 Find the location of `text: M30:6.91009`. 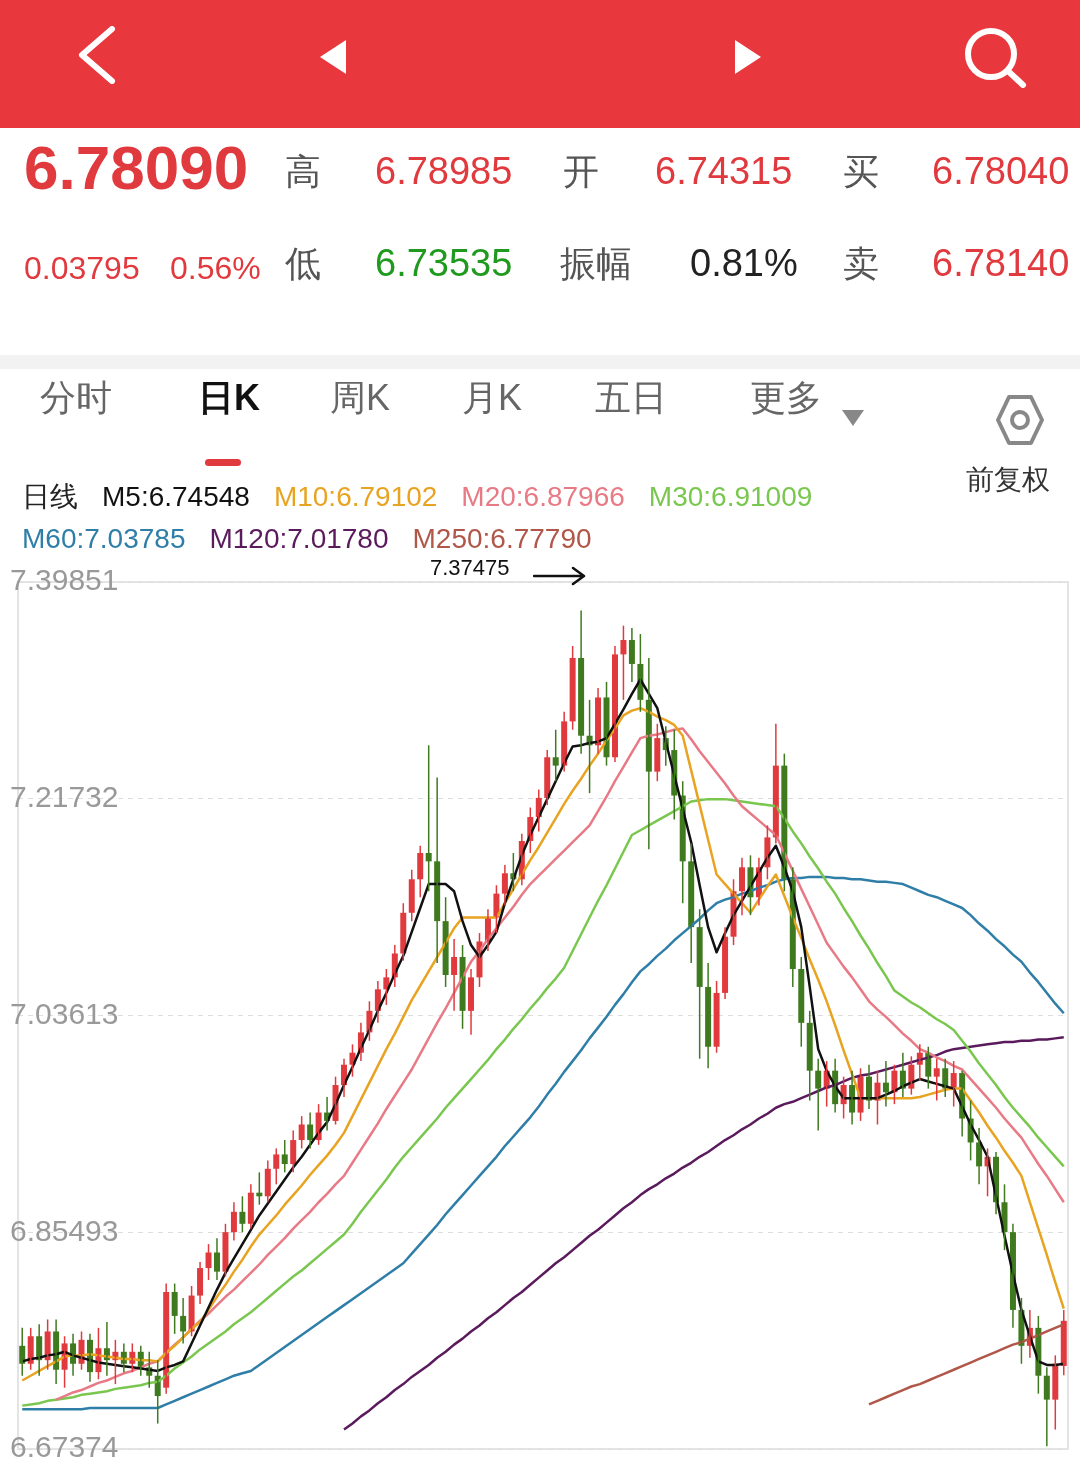

text: M30:6.91009 is located at coordinates (730, 497).